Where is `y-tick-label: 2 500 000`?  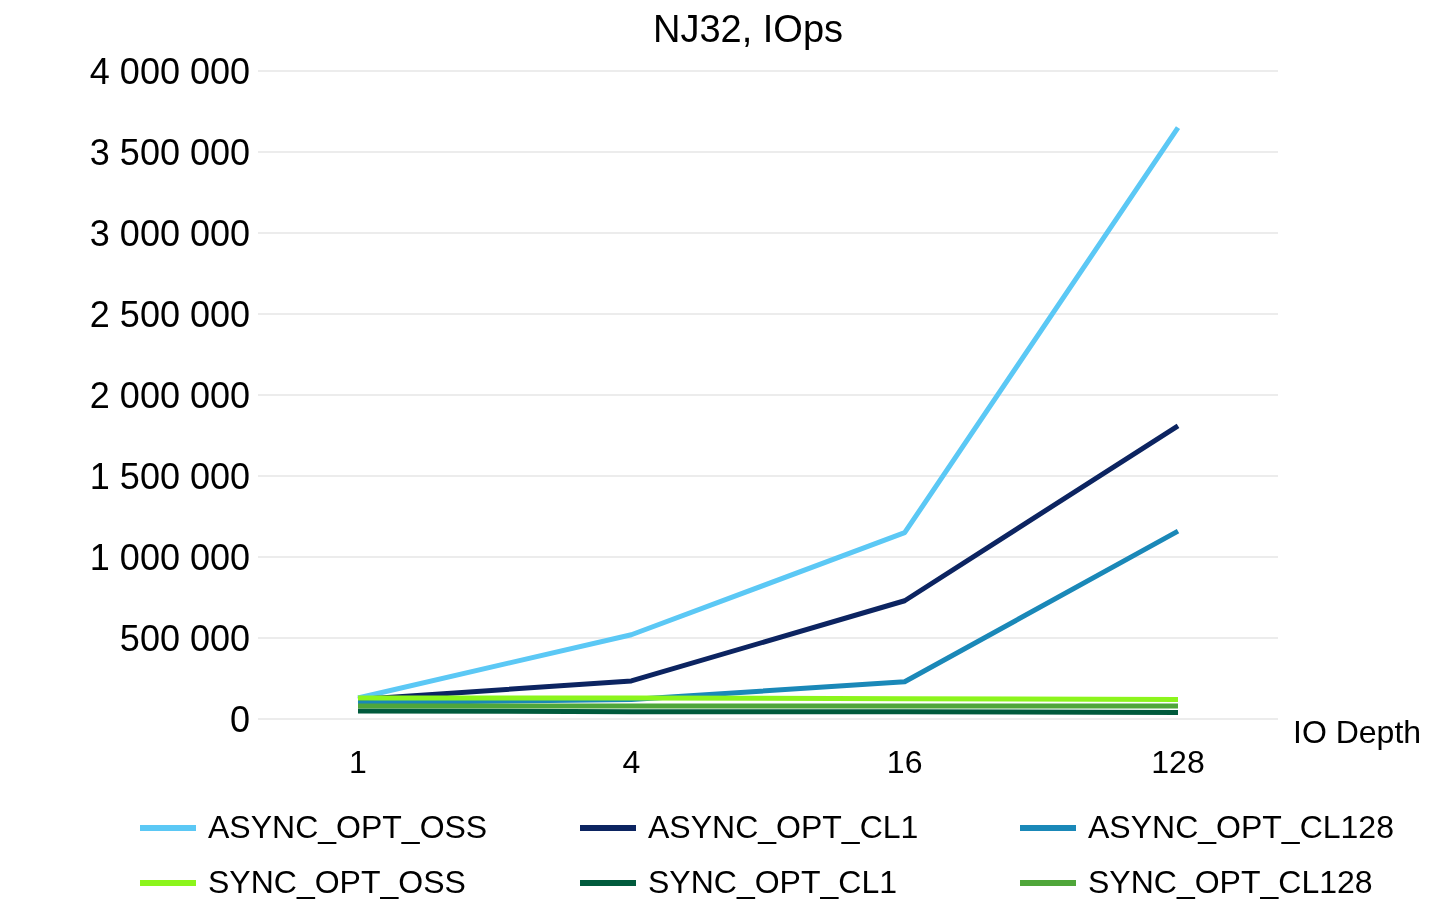 y-tick-label: 2 500 000 is located at coordinates (169, 314).